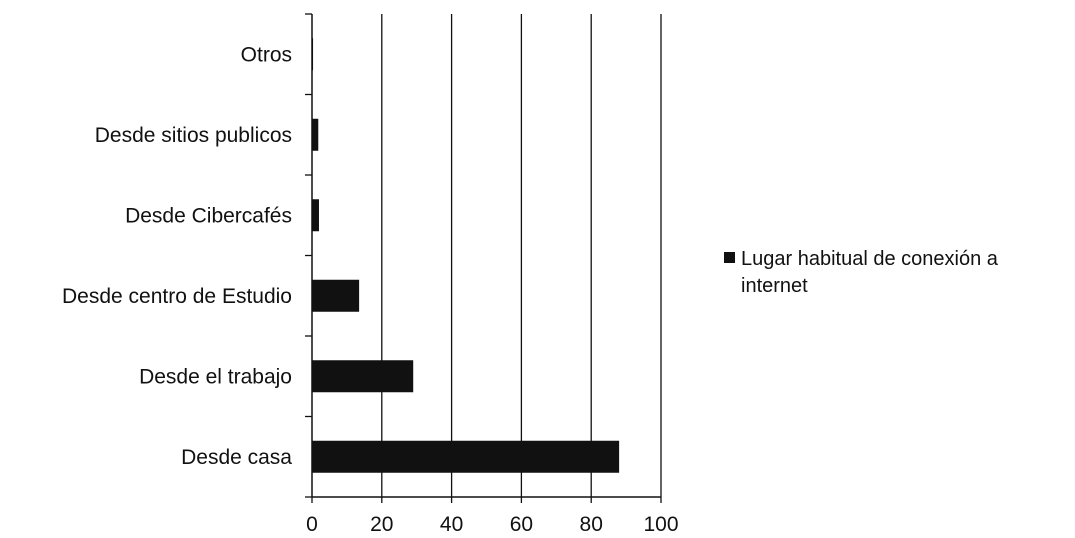 This screenshot has width=1075, height=538. What do you see at coordinates (193, 135) in the screenshot?
I see `category-label-1: Desde sitios publicos` at bounding box center [193, 135].